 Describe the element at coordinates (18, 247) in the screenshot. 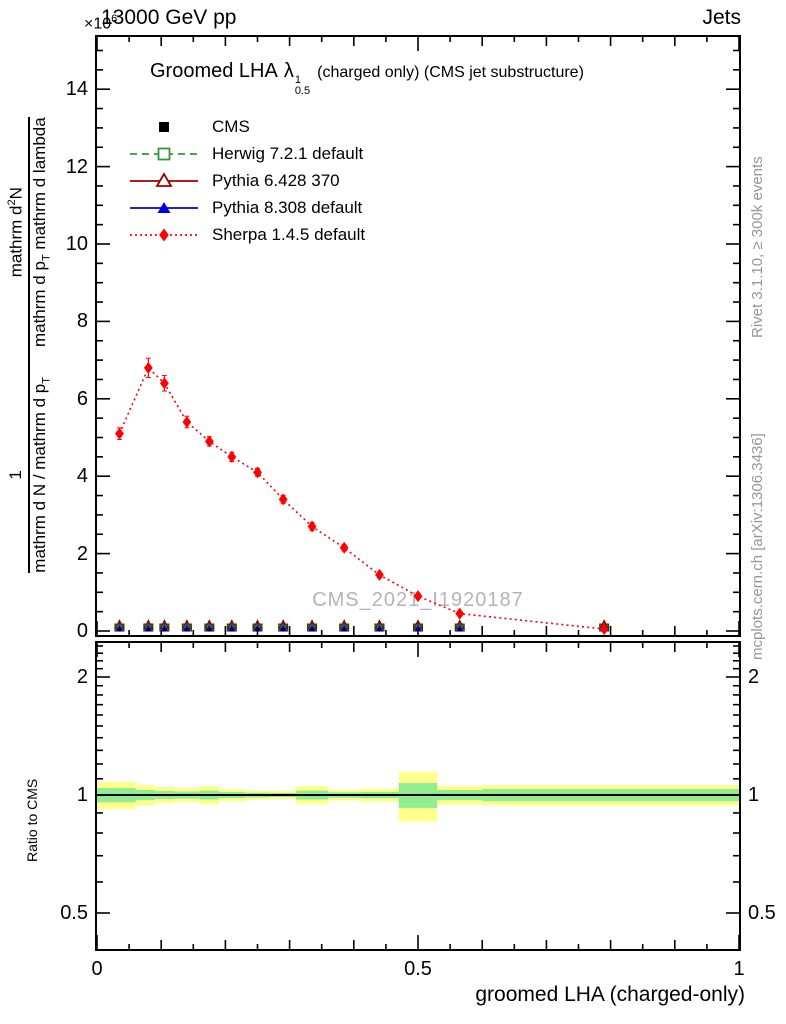

I see `y-axis-frac-num2: mathrm d2N` at that location.